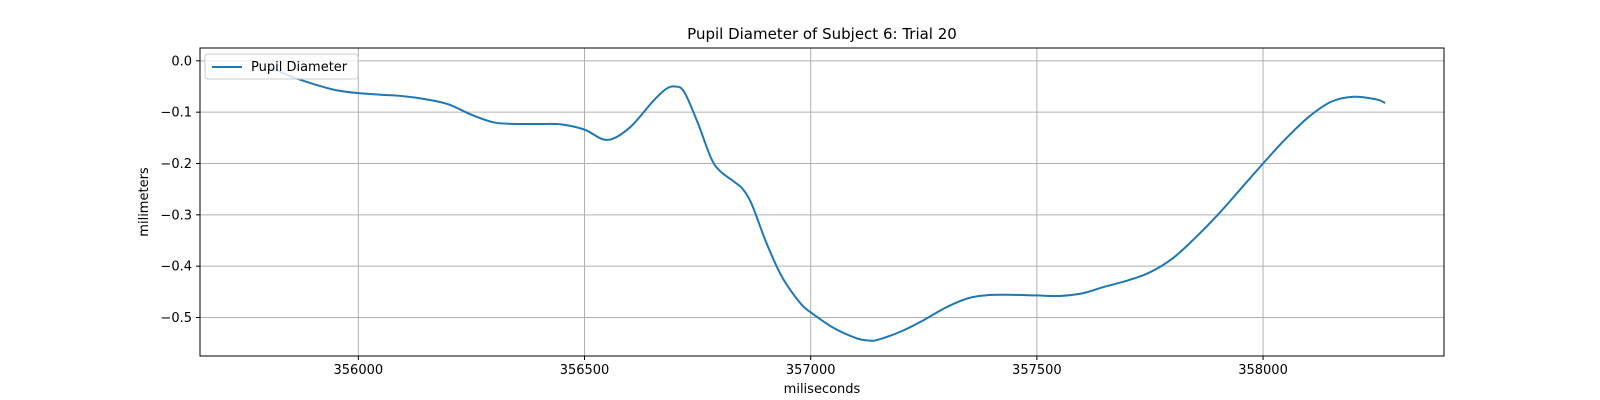 The height and width of the screenshot is (400, 1600). Describe the element at coordinates (299, 67) in the screenshot. I see `legend-label-pupil-diameter: Pupil Diameter` at that location.